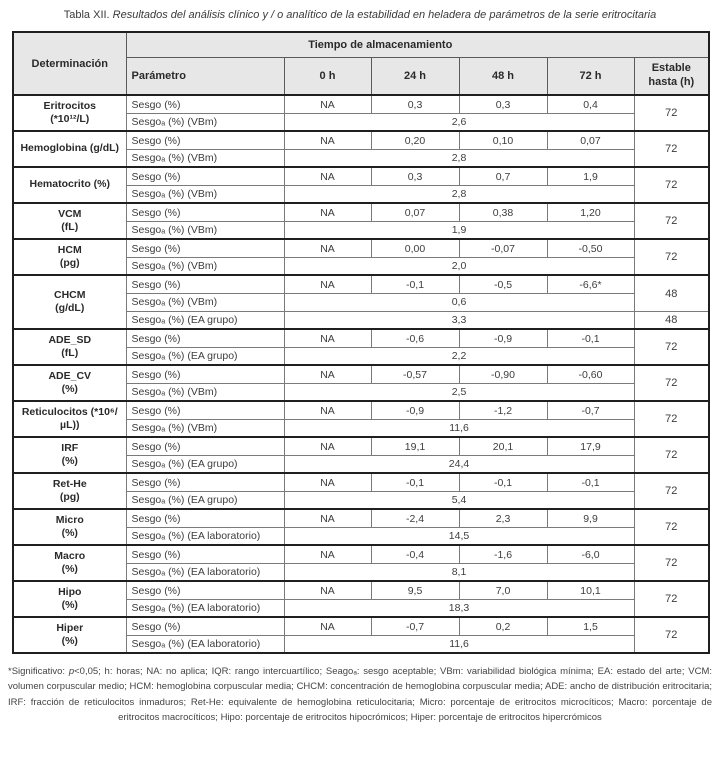 This screenshot has height=781, width=720. I want to click on table-row: Sesgoₐ (%) (VBm) 2,0, so click(361, 266).